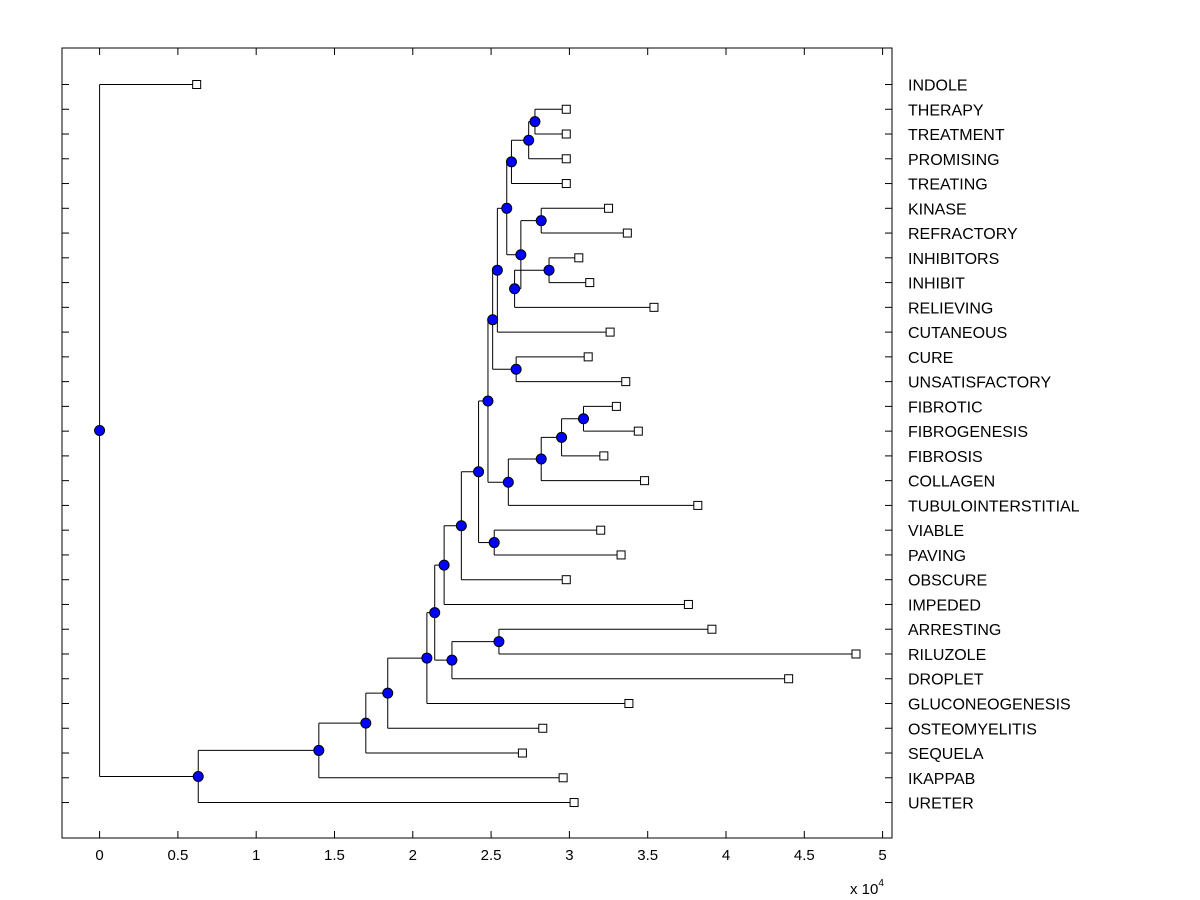  What do you see at coordinates (948, 185) in the screenshot?
I see `leaf-label: TREATING` at bounding box center [948, 185].